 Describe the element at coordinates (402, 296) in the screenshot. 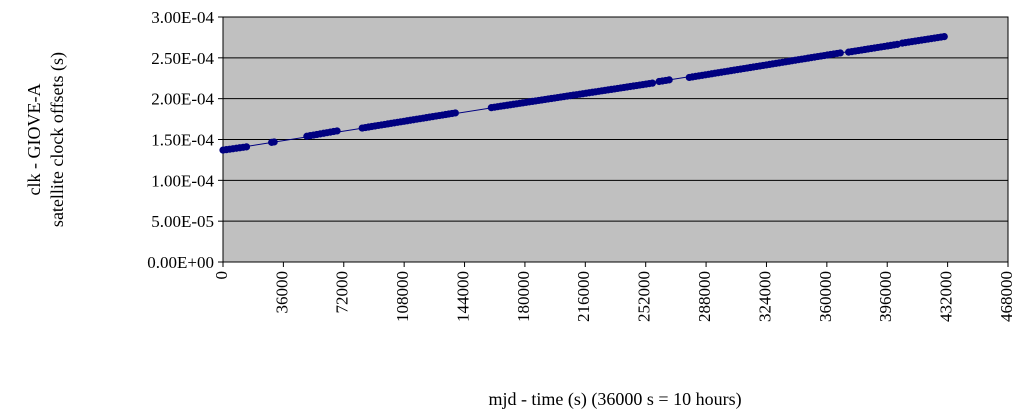

I see `x-tick-label: 108000` at that location.